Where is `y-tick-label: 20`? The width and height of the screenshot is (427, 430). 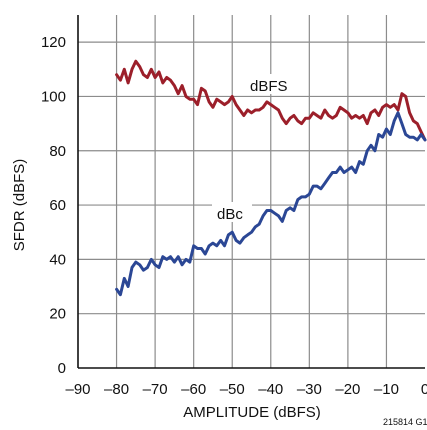
y-tick-label: 20 is located at coordinates (57, 314).